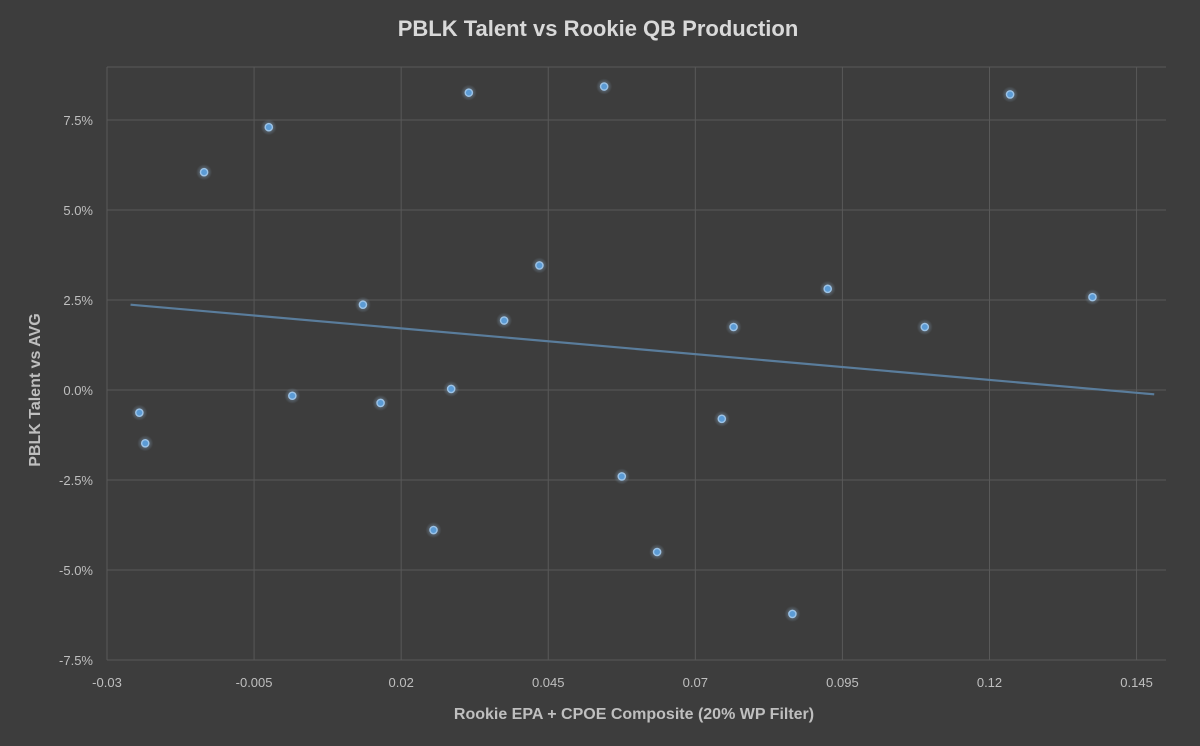 The image size is (1200, 746). I want to click on y-tick-label: -7.5%, so click(76, 660).